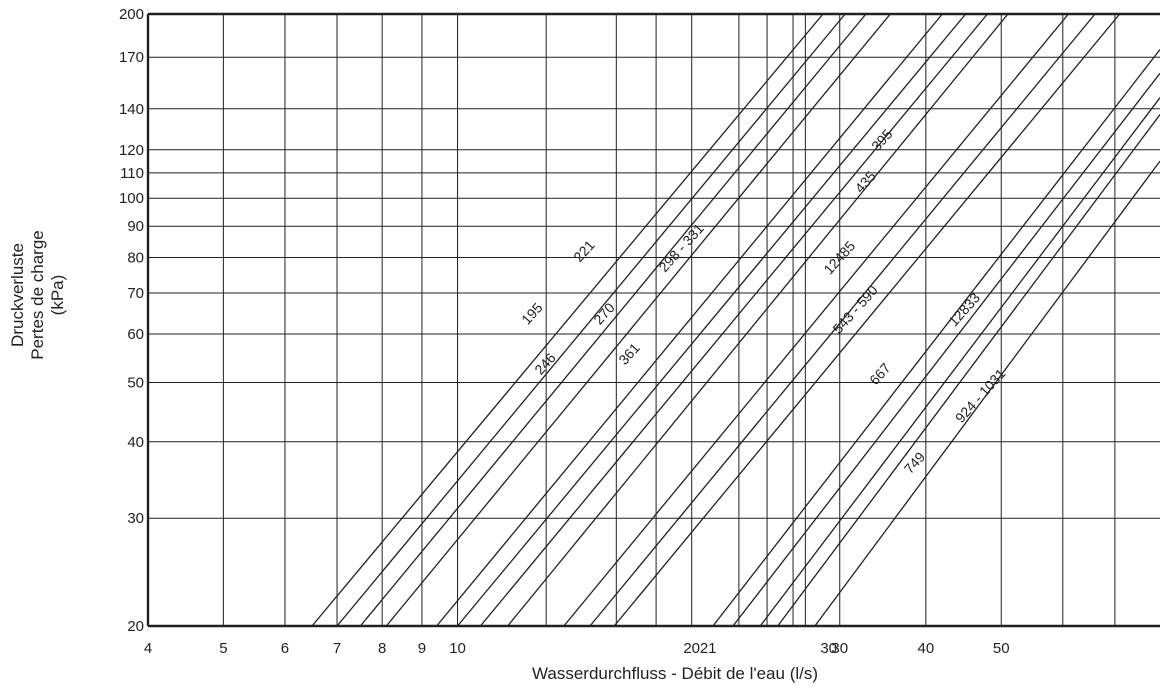 The width and height of the screenshot is (1160, 698). What do you see at coordinates (131, 150) in the screenshot?
I see `y-tick-label: 120` at bounding box center [131, 150].